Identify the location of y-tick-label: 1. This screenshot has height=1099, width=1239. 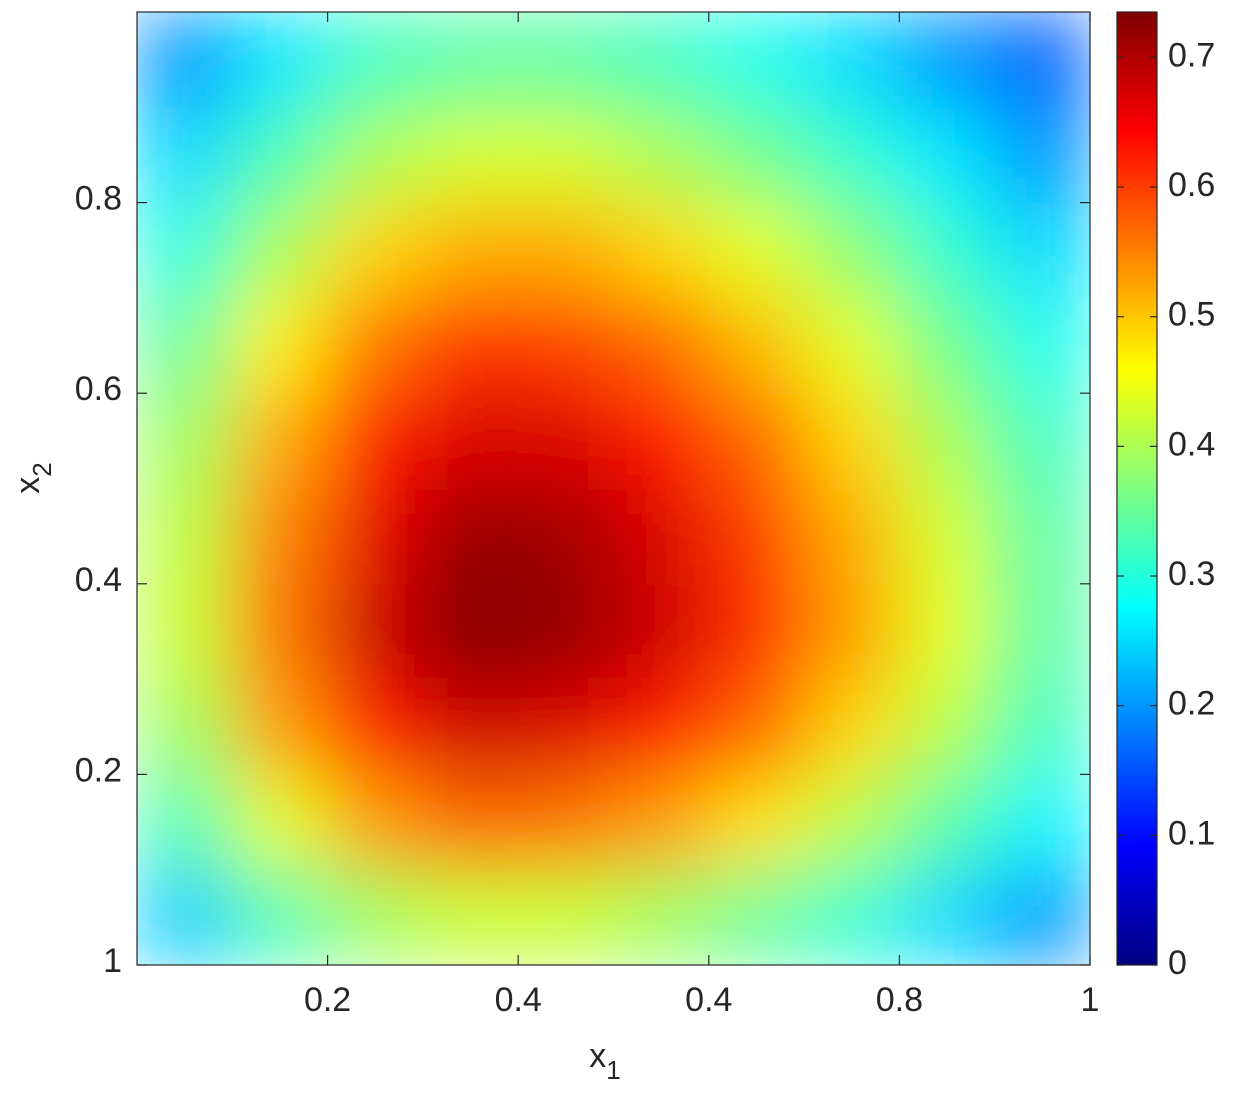
(112, 961).